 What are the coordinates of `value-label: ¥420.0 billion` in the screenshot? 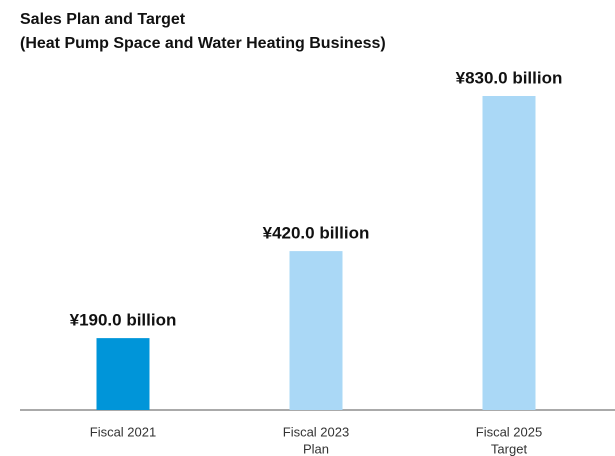 It's located at (316, 233).